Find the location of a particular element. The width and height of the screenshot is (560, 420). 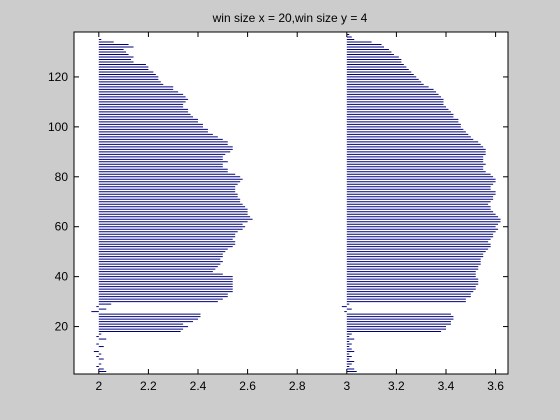

chart-title: win size x = 20,win size y = 4 is located at coordinates (290, 18).